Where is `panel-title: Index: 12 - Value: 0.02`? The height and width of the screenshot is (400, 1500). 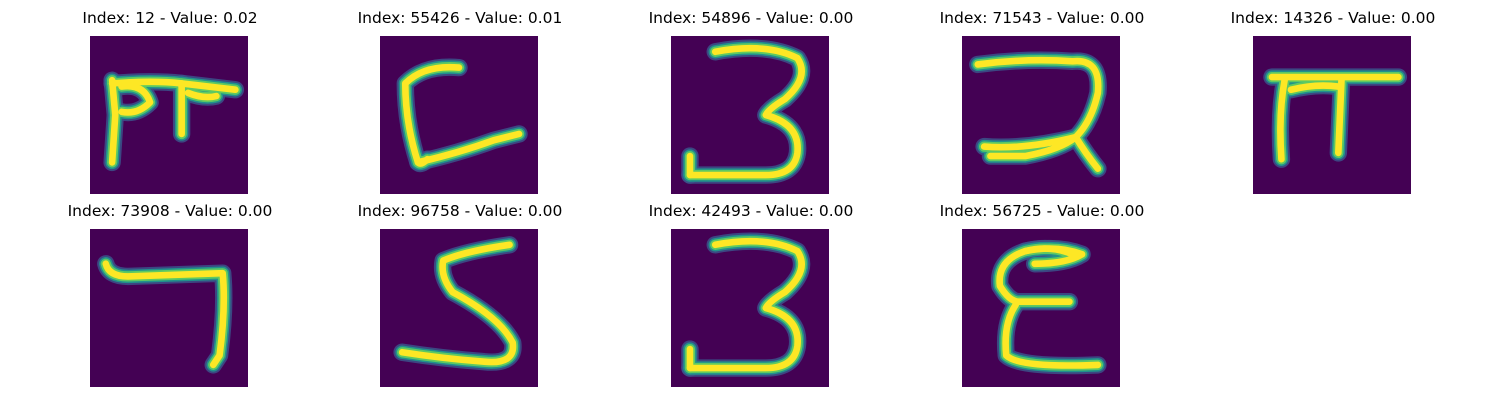 panel-title: Index: 12 - Value: 0.02 is located at coordinates (170, 18).